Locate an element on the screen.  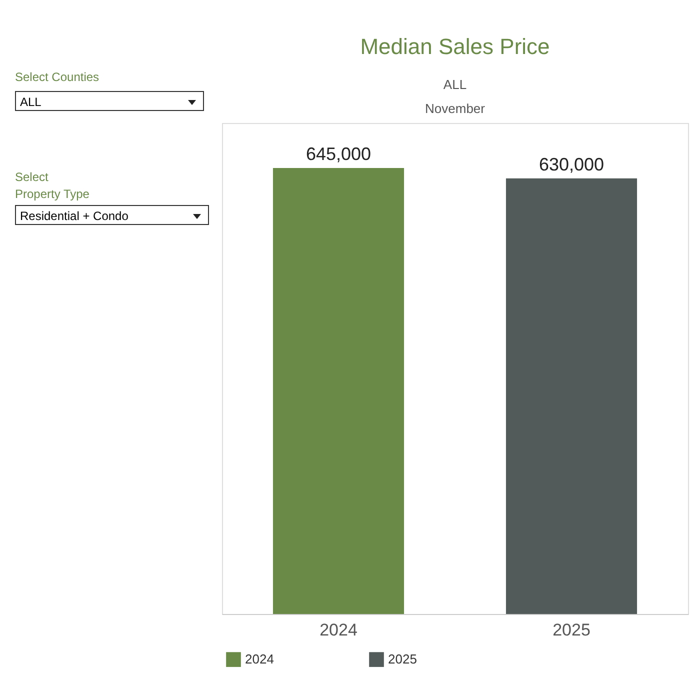
legend-label: 2024 is located at coordinates (259, 659).